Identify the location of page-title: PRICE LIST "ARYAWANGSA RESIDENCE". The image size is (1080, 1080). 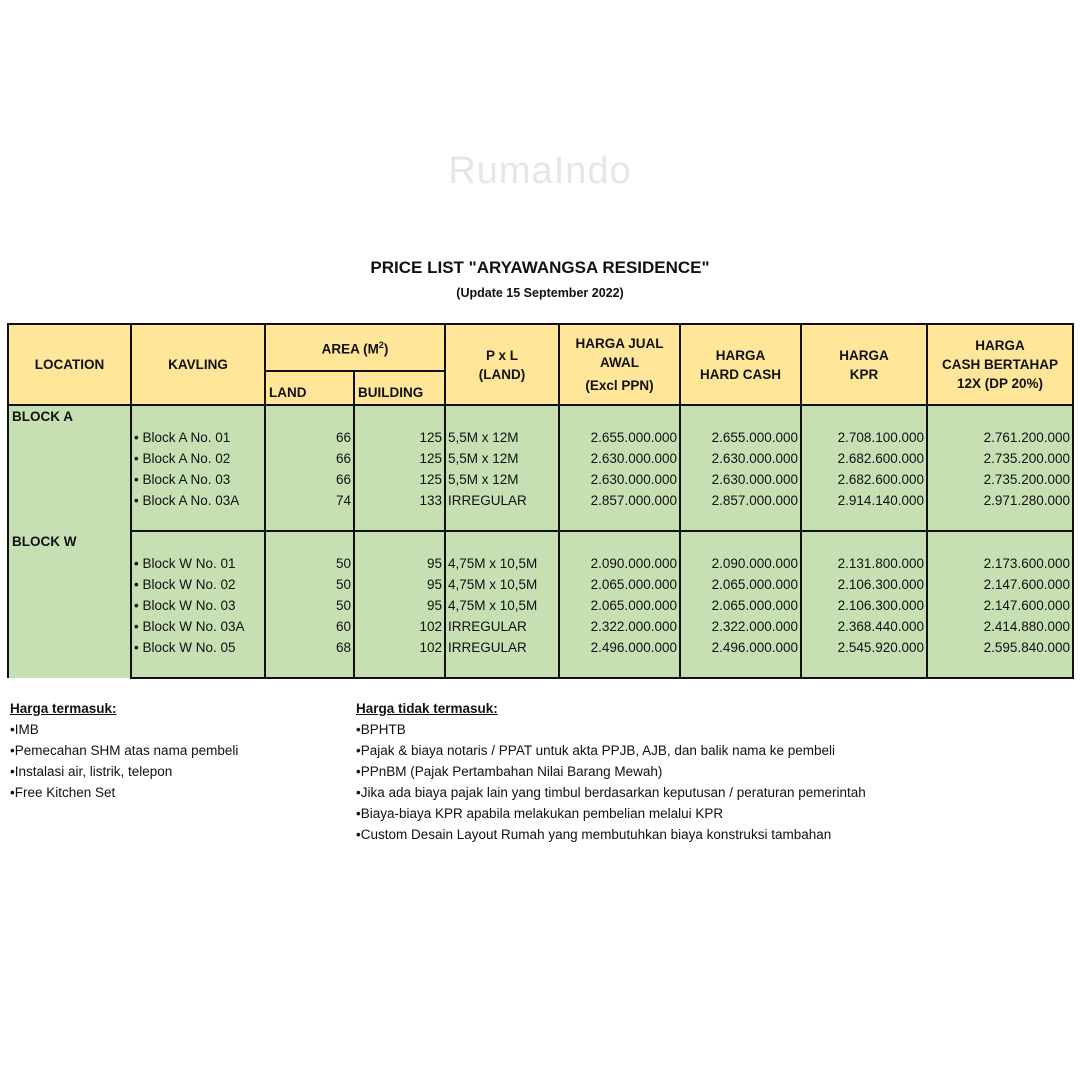
(540, 267).